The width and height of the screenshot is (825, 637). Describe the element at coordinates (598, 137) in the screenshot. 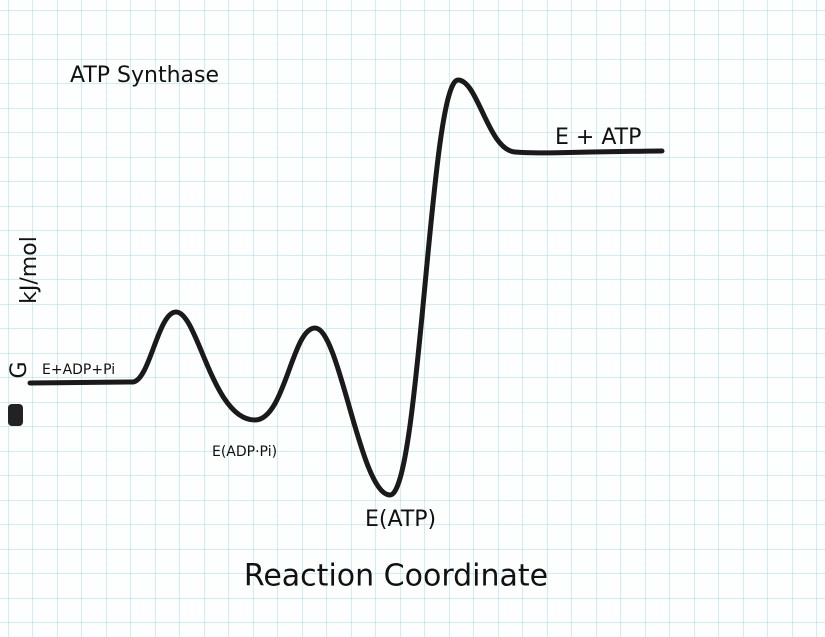

I see `state-label: E + ATP` at that location.